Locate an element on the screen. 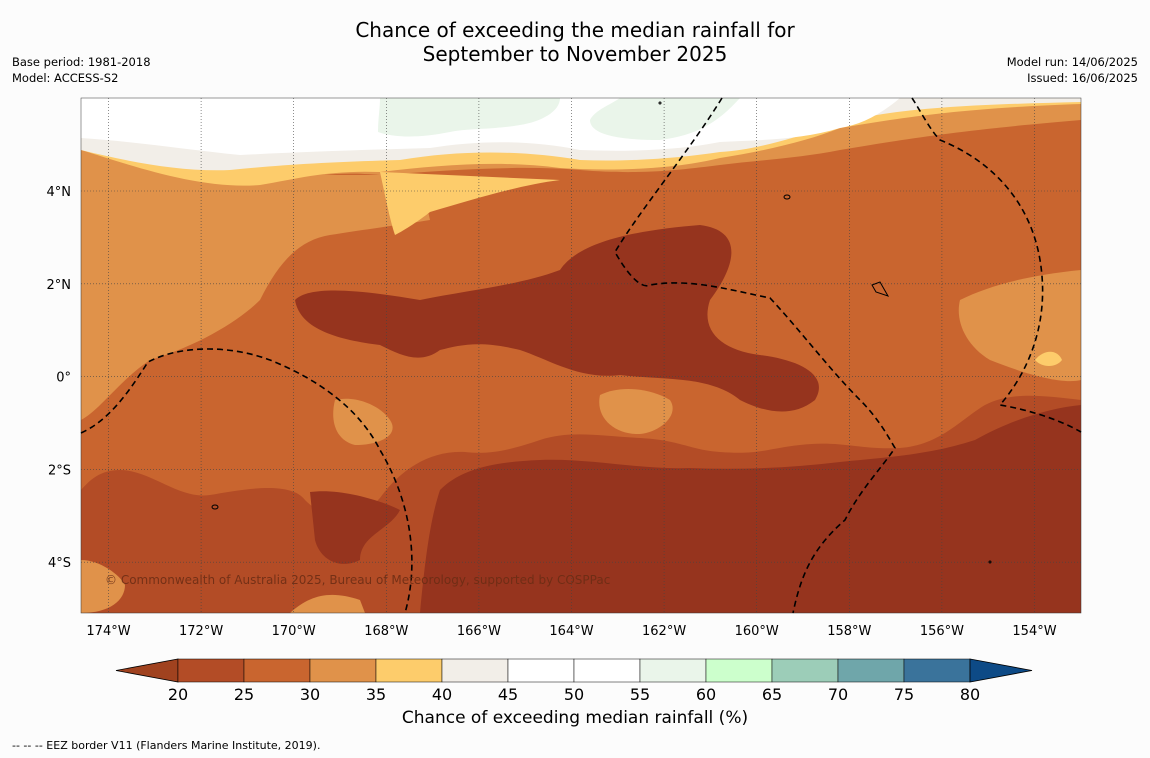 The image size is (1150, 758). longitude-label: 174°W is located at coordinates (108, 631).